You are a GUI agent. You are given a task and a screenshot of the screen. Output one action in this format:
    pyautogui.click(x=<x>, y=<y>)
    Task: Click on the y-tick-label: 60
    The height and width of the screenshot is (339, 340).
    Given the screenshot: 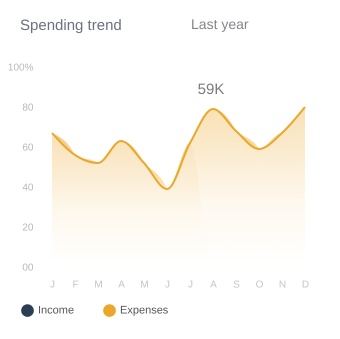 What is the action you would take?
    pyautogui.click(x=28, y=148)
    